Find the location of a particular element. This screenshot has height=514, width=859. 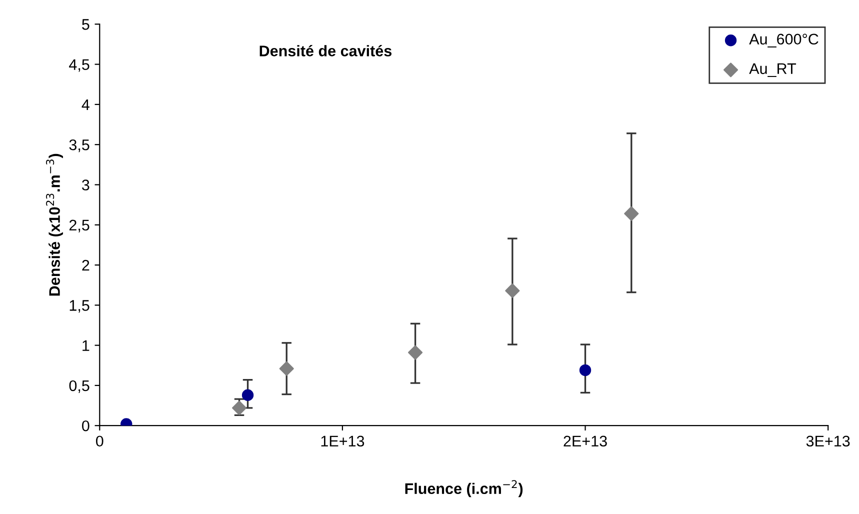

y-tick-label: 2 is located at coordinates (86, 265).